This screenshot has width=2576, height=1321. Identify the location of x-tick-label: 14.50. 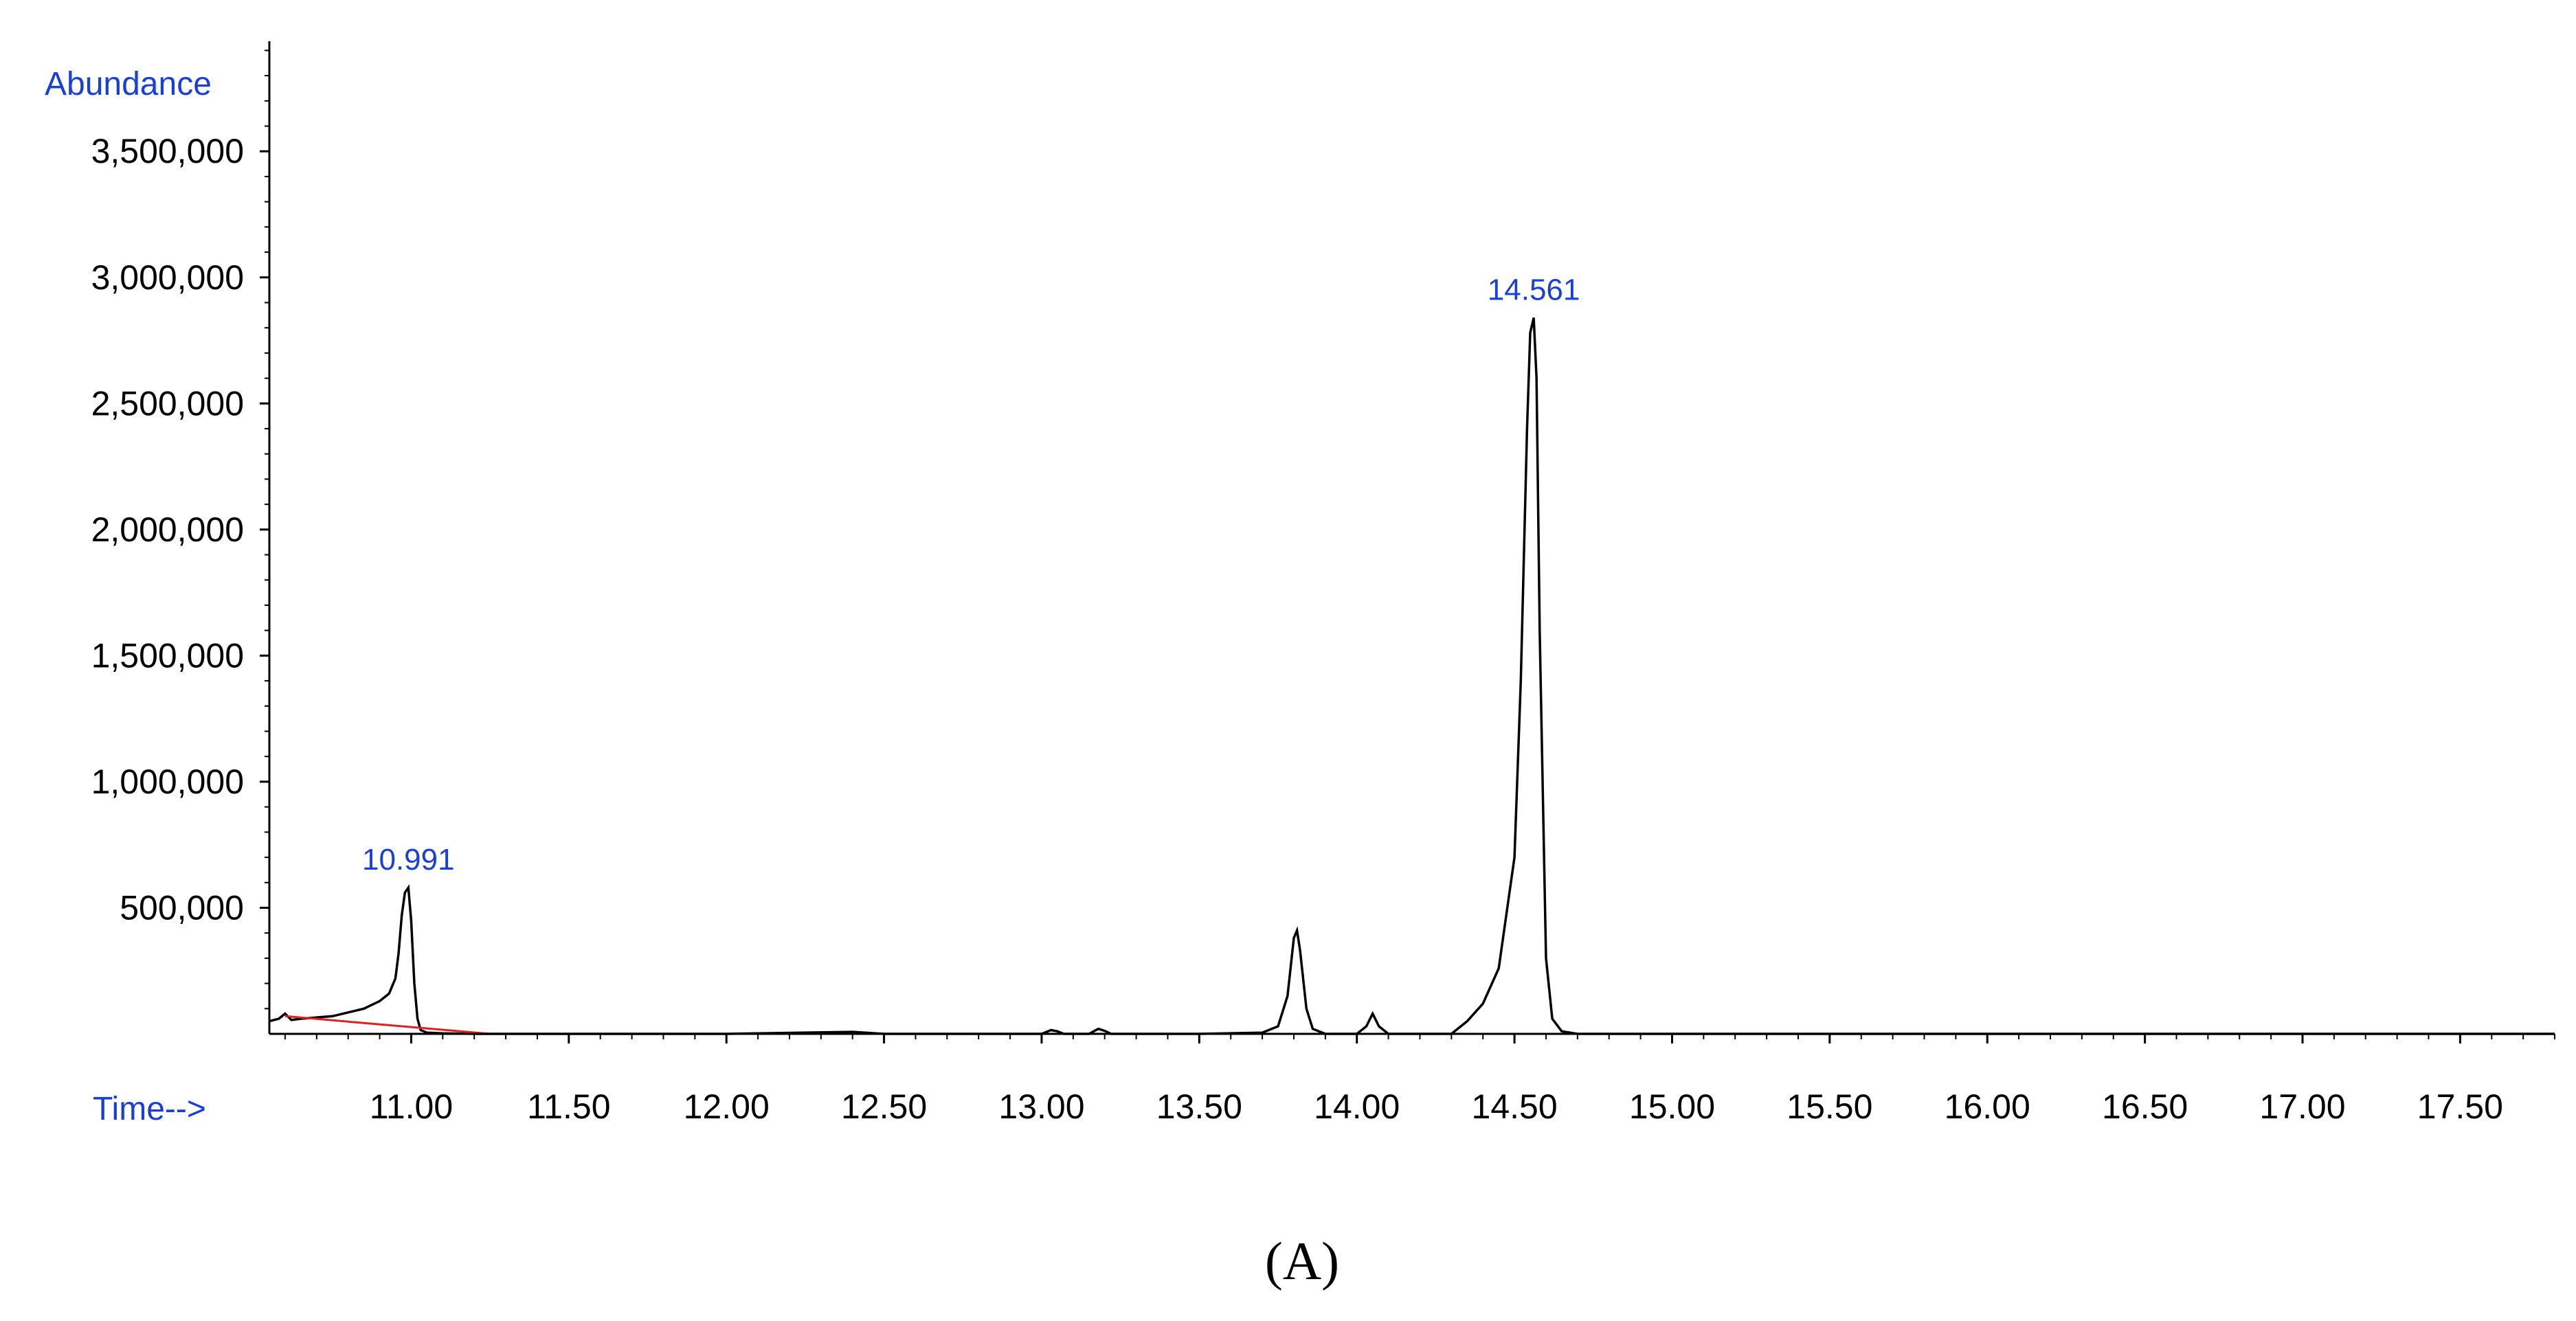
(1515, 1106).